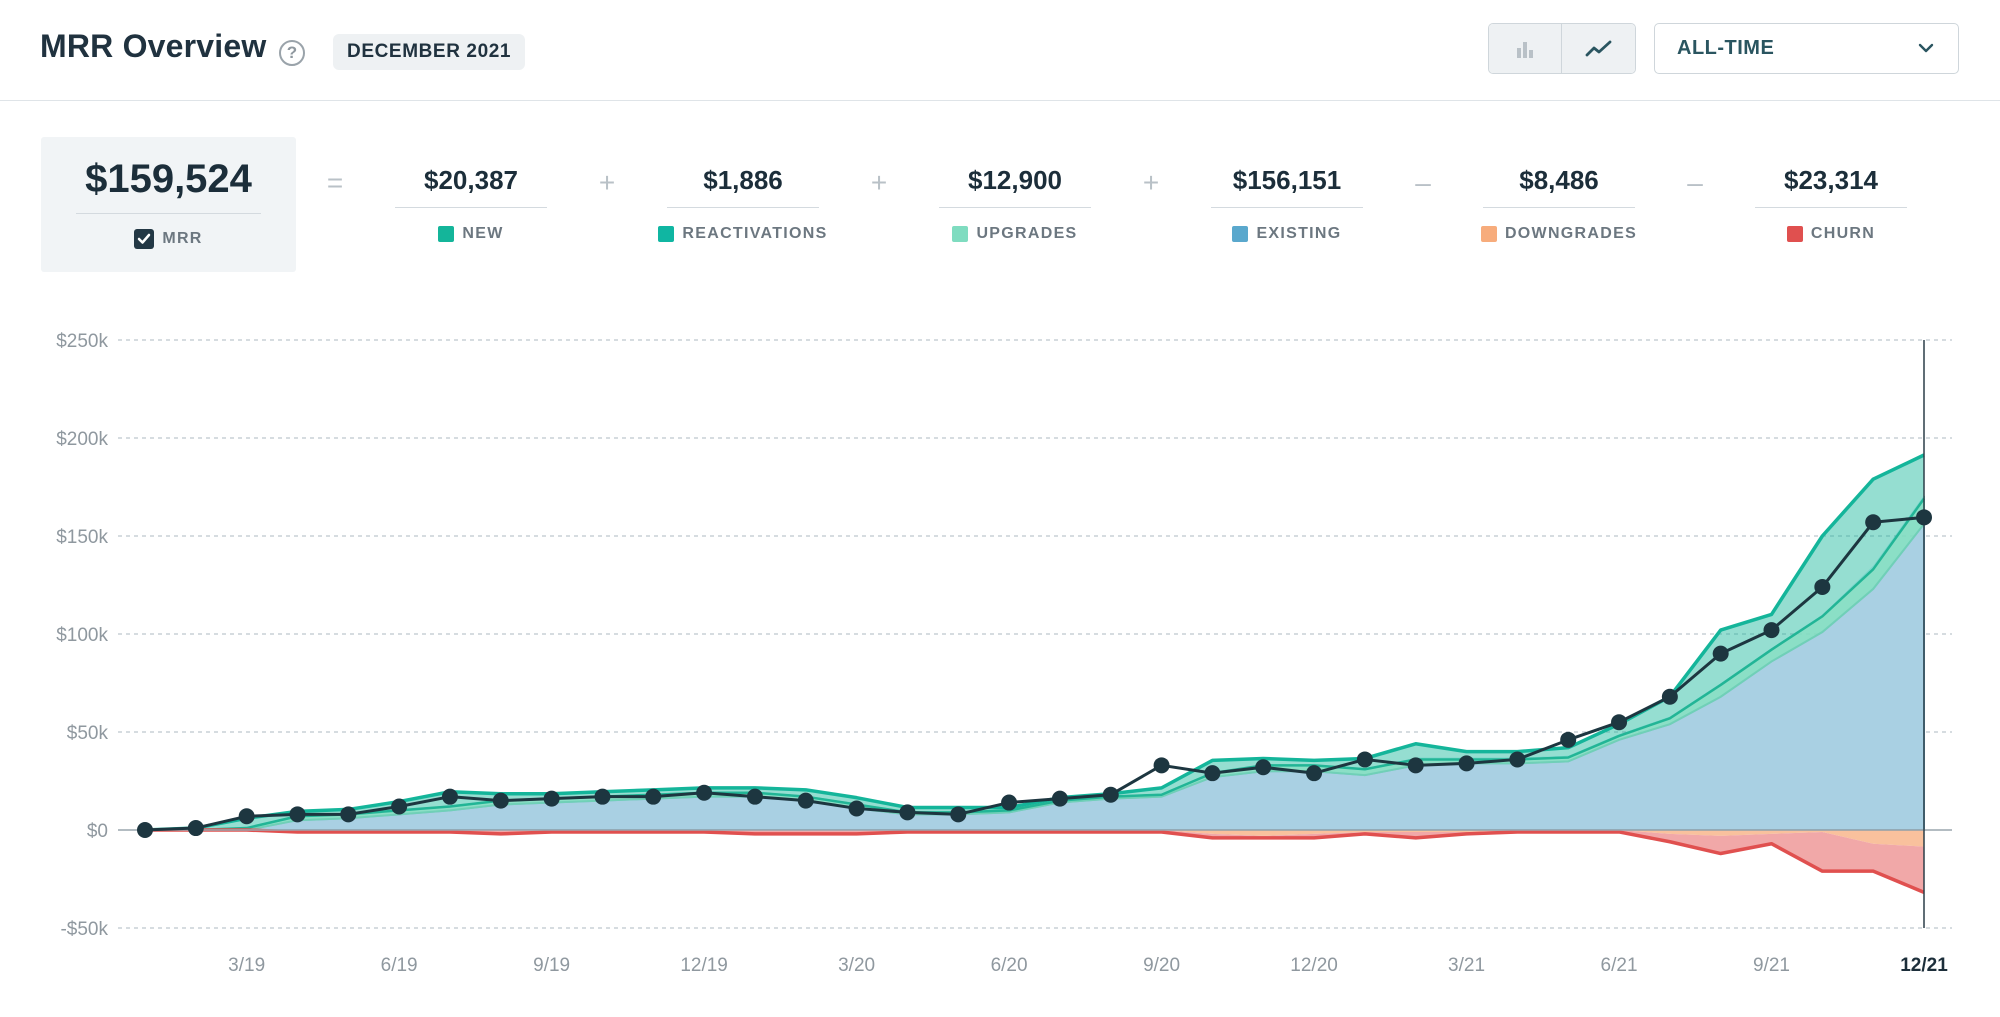 The height and width of the screenshot is (1017, 2000). What do you see at coordinates (1034, 861) in the screenshot?
I see `area-churn` at bounding box center [1034, 861].